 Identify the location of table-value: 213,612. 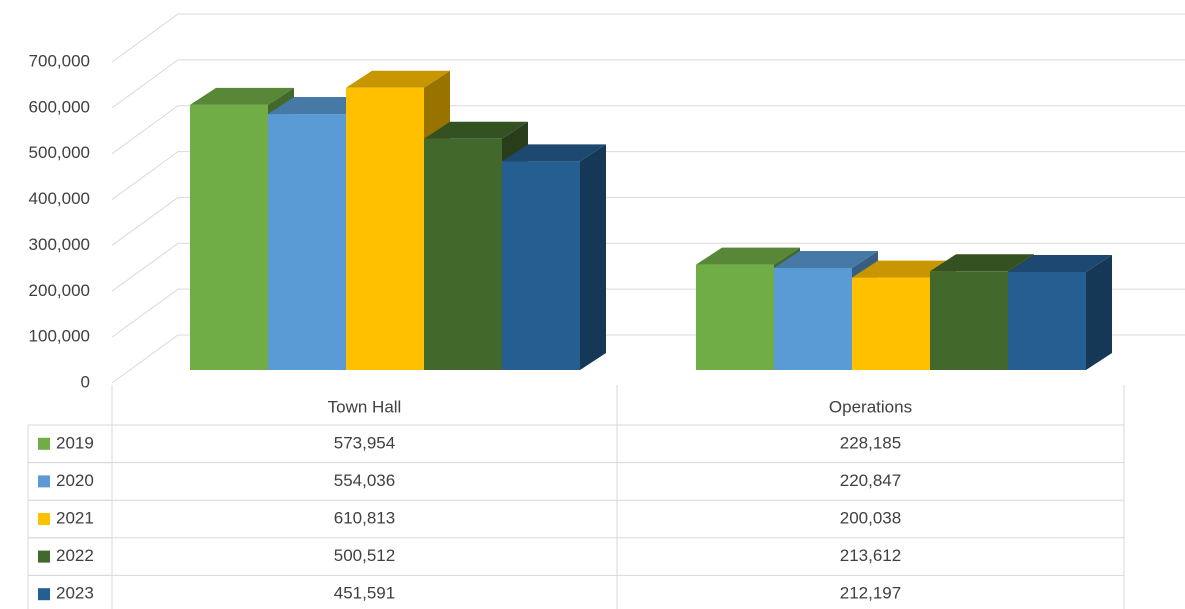
(870, 555).